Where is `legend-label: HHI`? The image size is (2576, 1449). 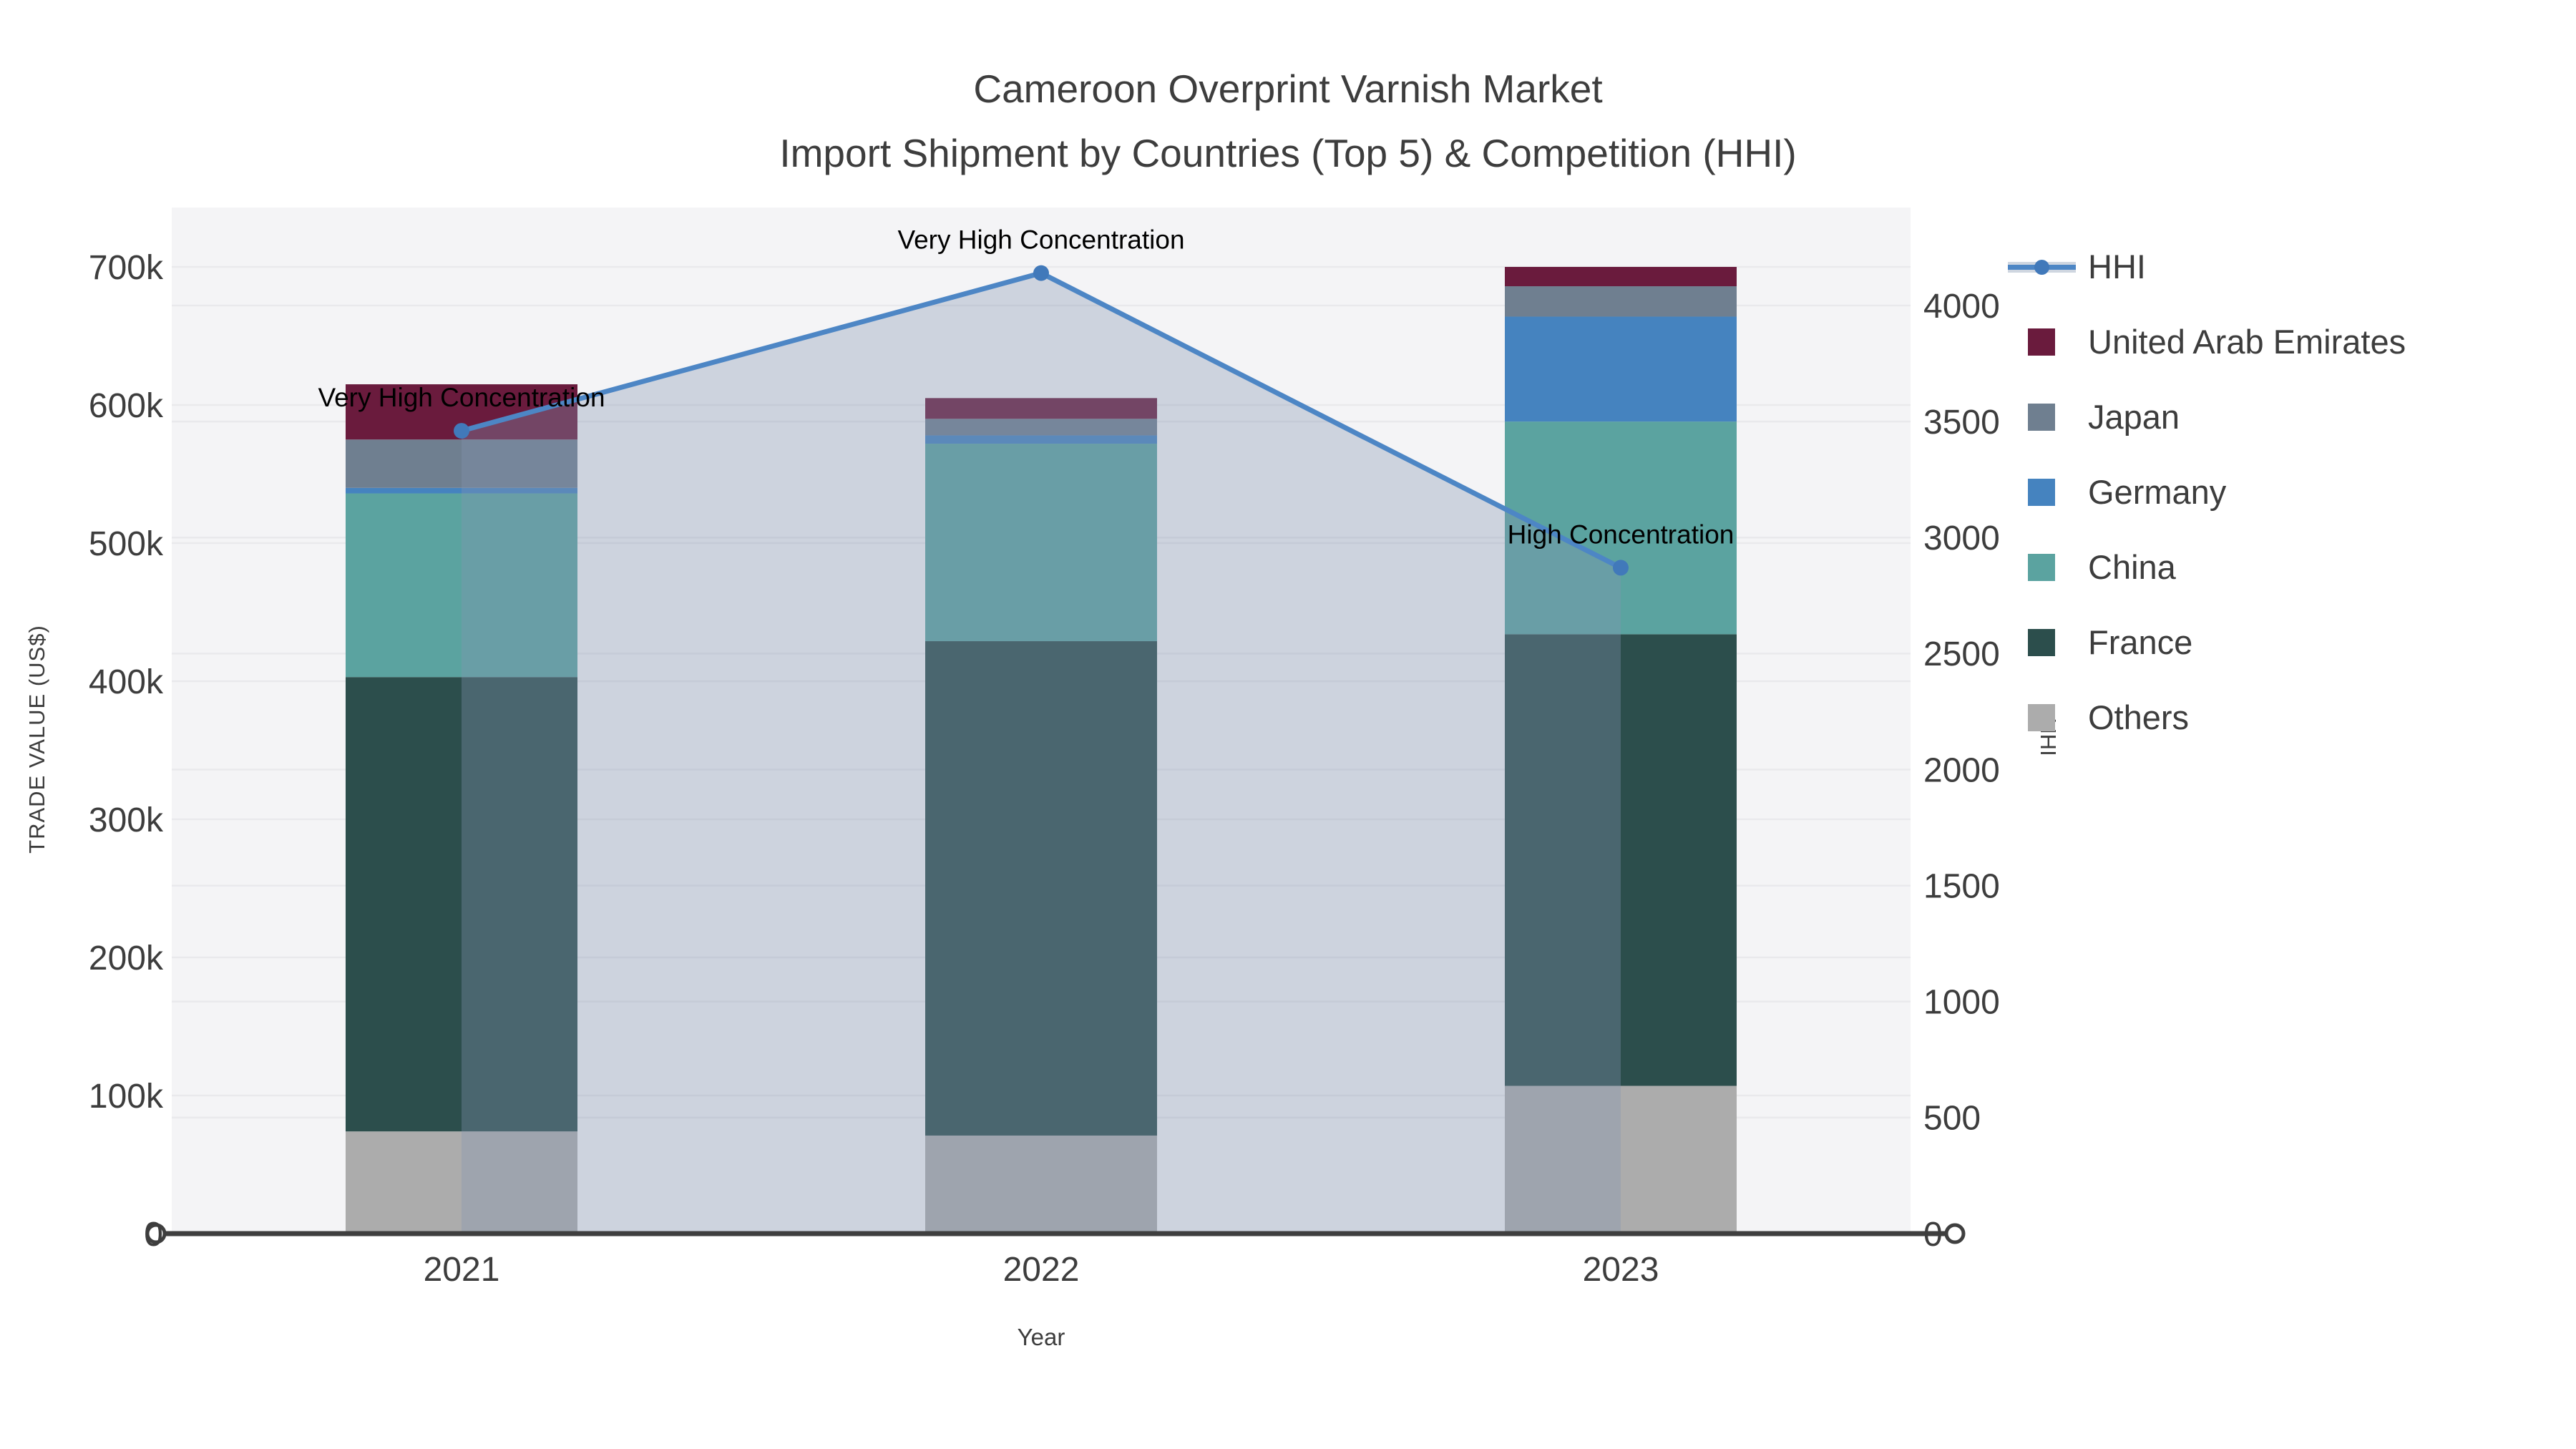
legend-label: HHI is located at coordinates (2117, 267).